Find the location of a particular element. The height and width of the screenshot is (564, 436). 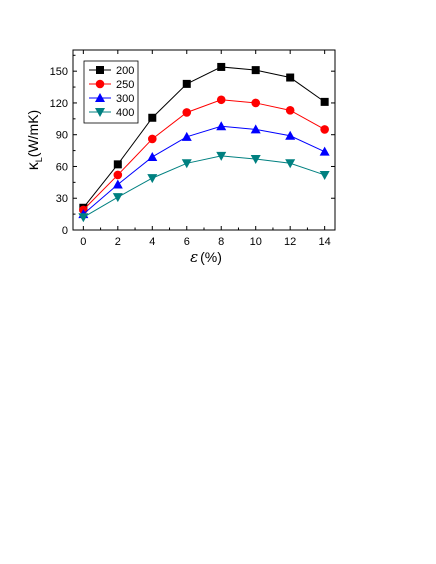

legend-item: 200 is located at coordinates (111, 71).